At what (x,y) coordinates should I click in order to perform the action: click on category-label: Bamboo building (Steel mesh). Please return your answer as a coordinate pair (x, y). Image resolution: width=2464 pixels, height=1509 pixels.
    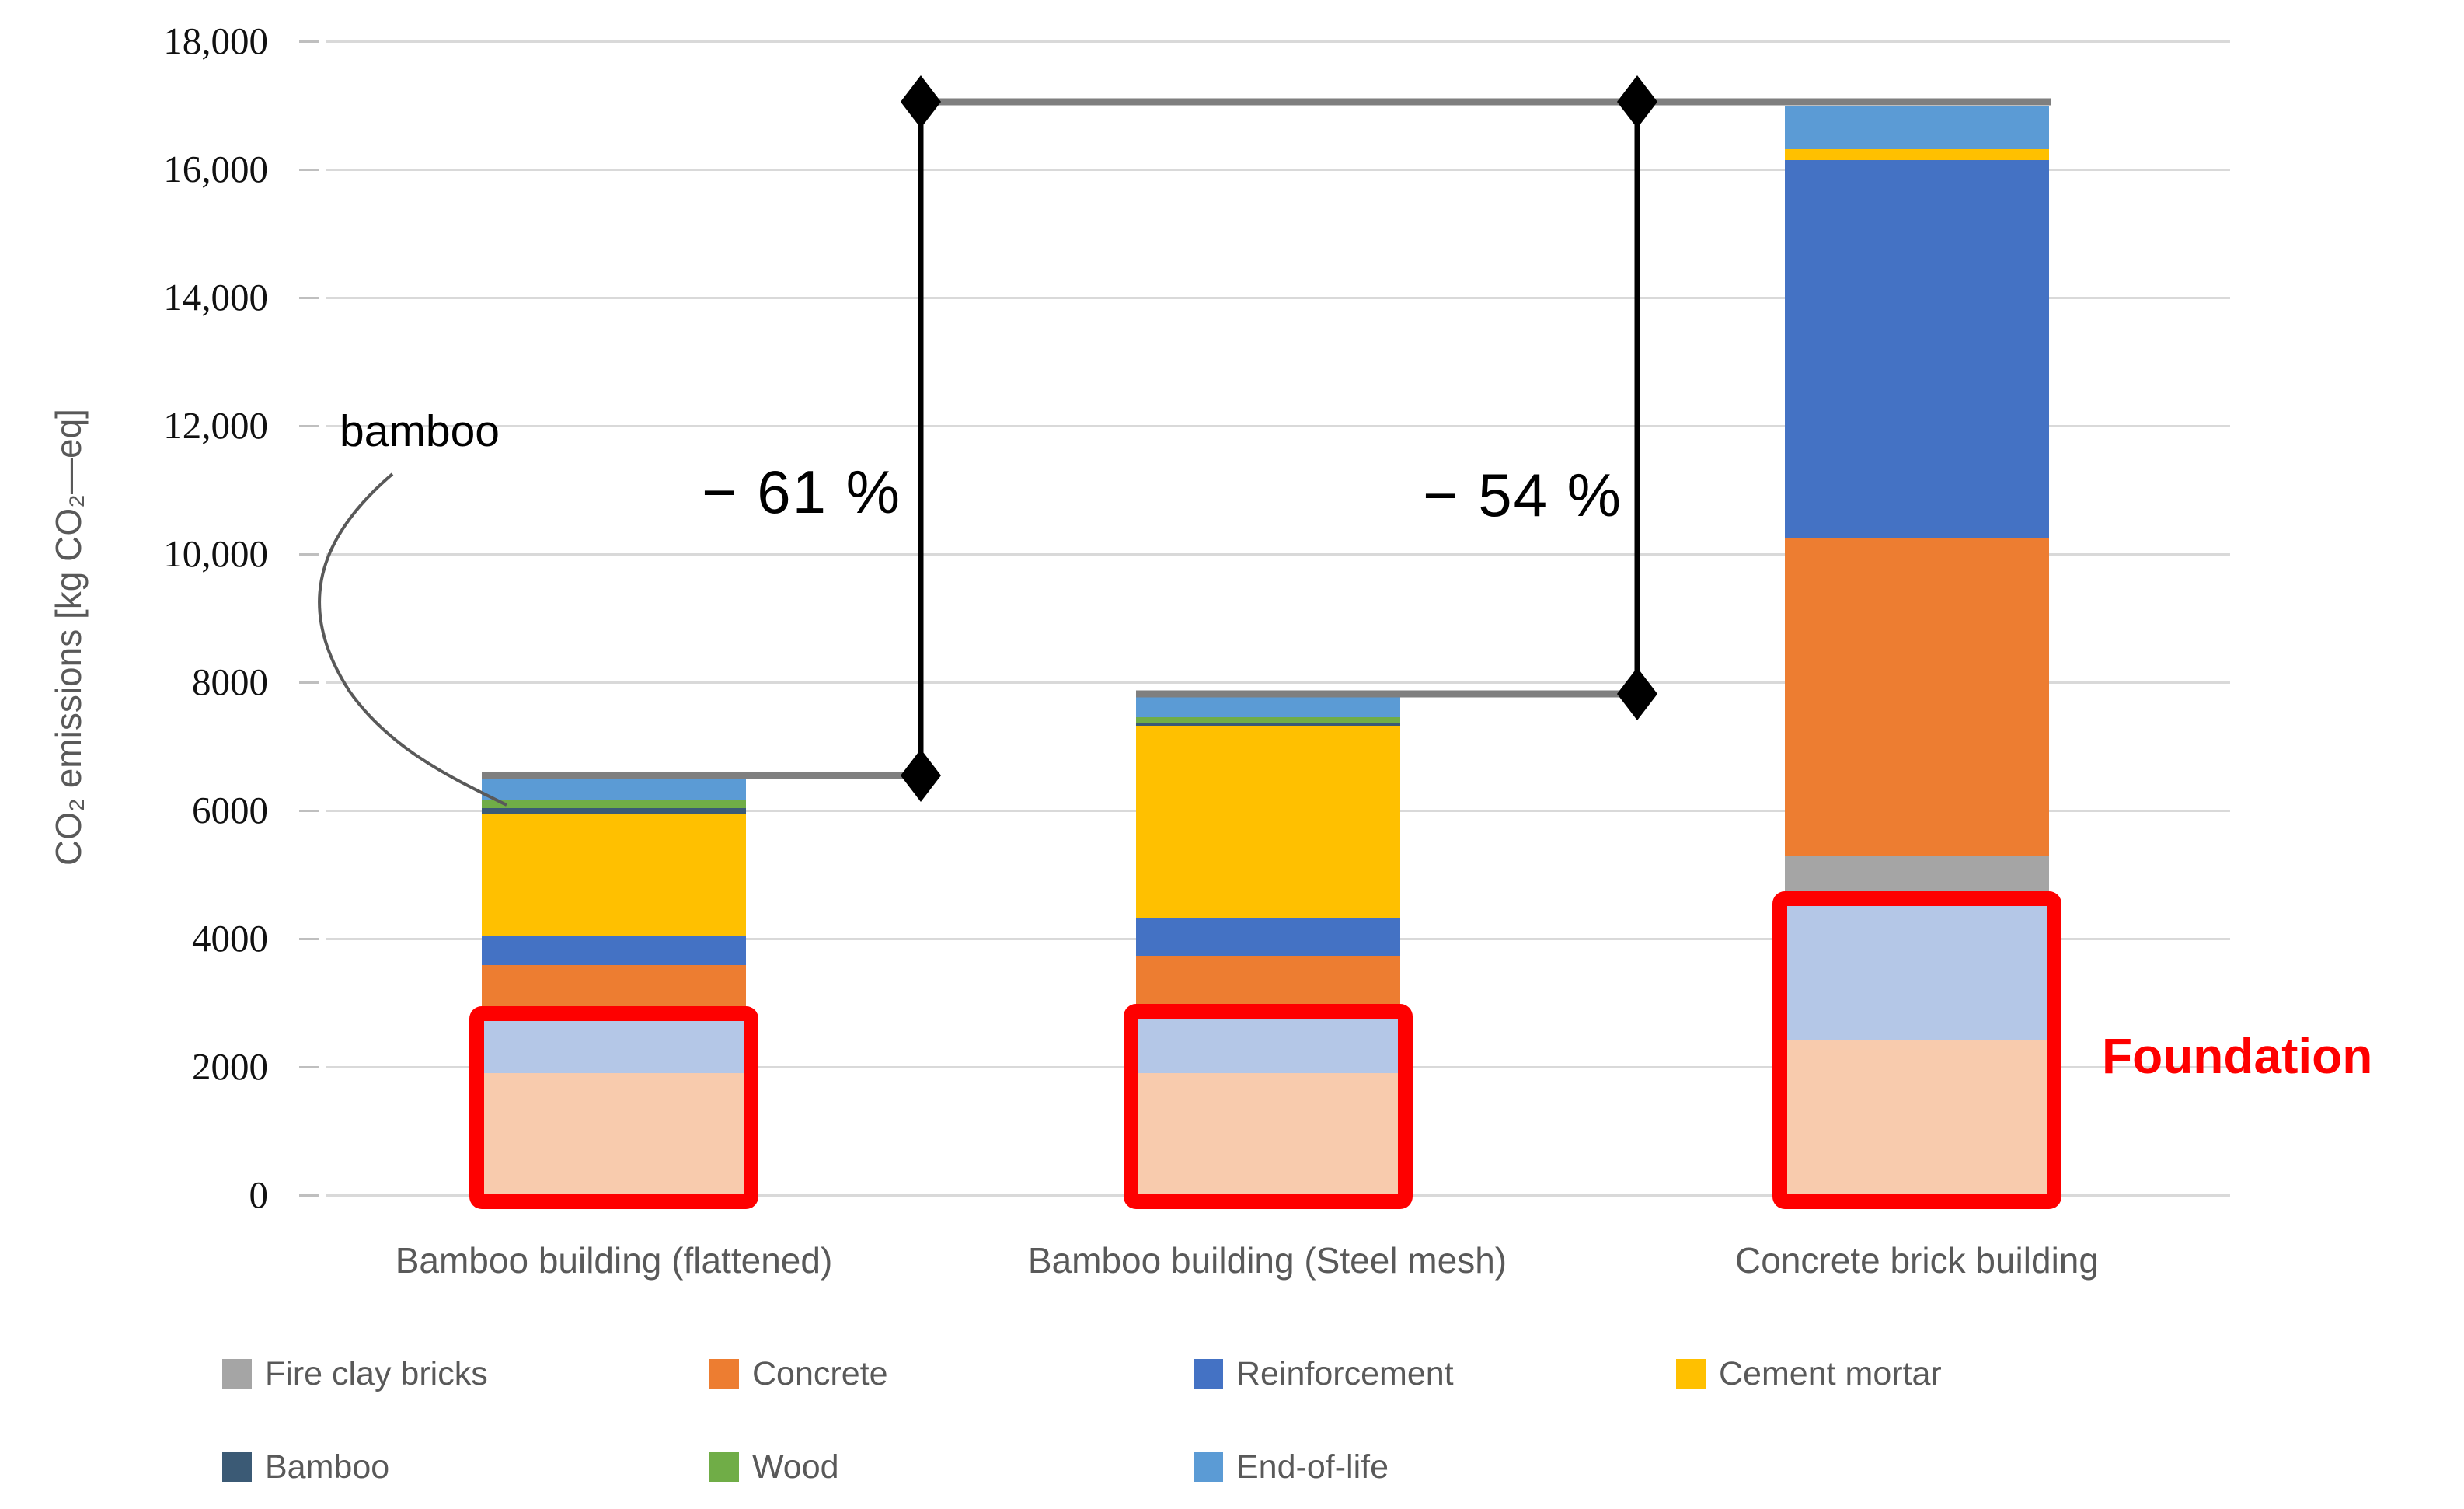
    Looking at the image, I should click on (1267, 1260).